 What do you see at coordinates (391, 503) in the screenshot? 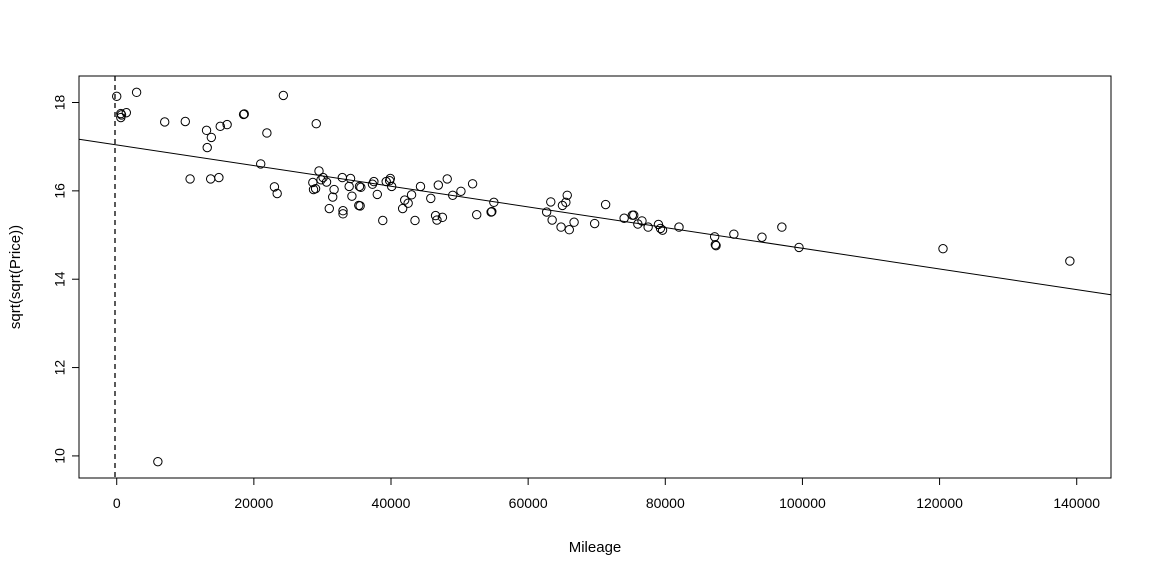
I see `x-tick-label: 40000` at bounding box center [391, 503].